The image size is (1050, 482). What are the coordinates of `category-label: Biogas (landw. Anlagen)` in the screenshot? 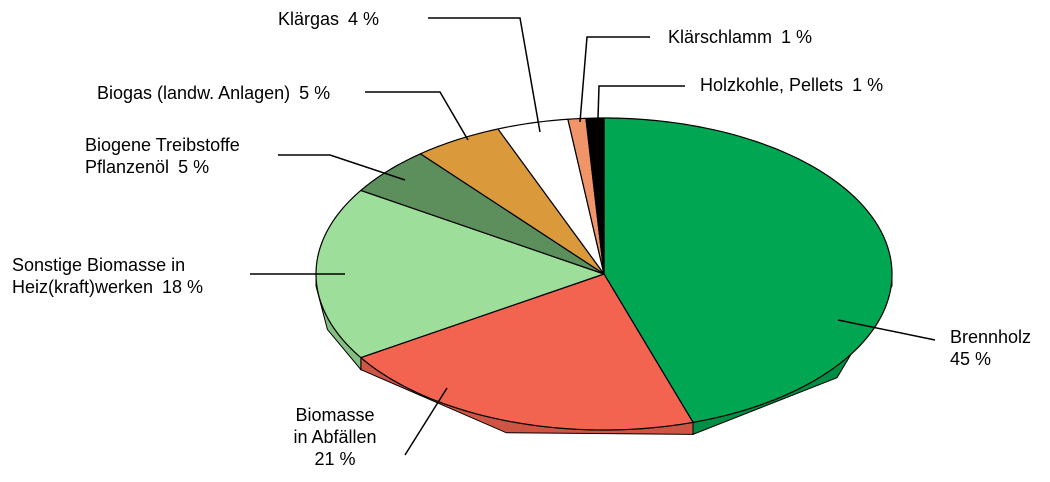 It's located at (194, 93).